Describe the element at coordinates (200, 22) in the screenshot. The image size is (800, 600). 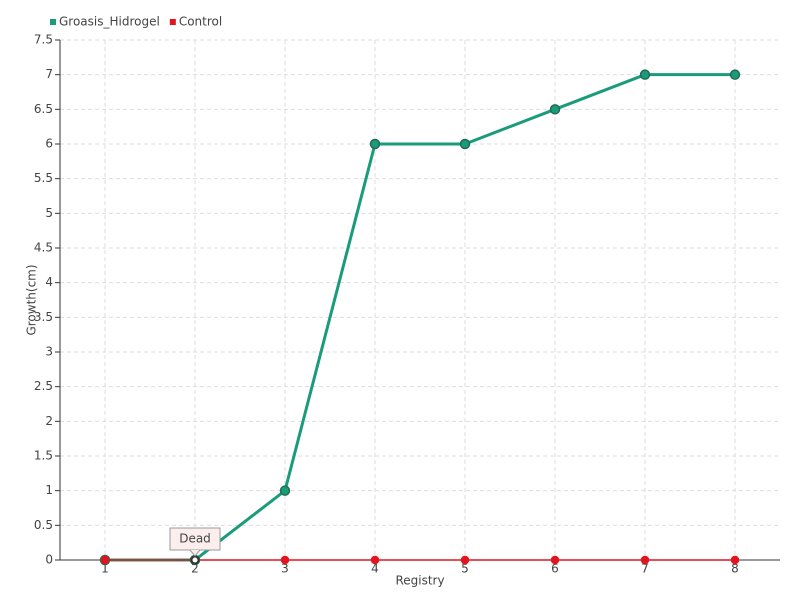
I see `legend-label: Control` at that location.